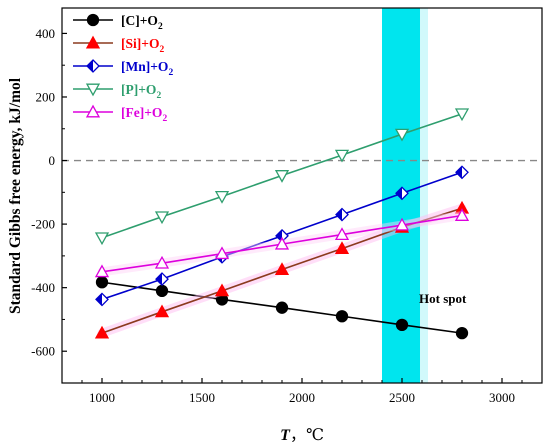  I want to click on x-axis-unit: ，℃, so click(307, 435).